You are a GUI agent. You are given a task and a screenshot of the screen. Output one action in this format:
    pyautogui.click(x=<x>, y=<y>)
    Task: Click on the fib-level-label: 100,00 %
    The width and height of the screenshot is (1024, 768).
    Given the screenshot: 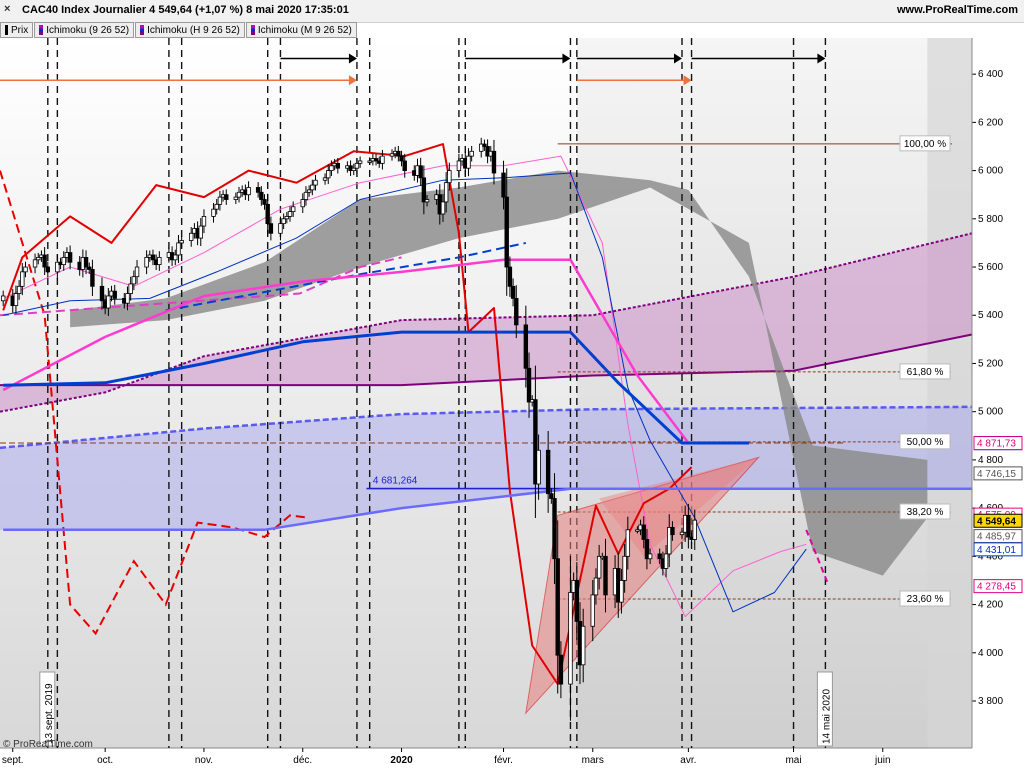 What is the action you would take?
    pyautogui.click(x=925, y=144)
    